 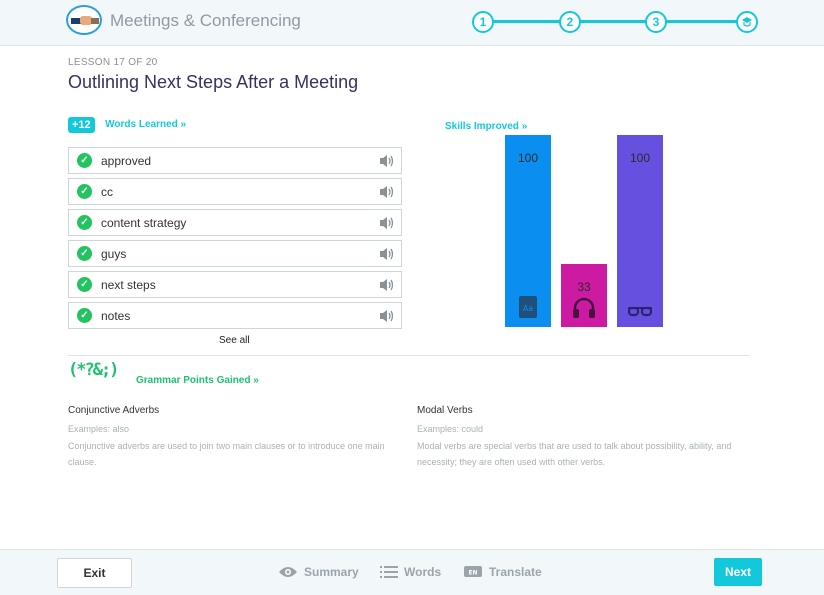 What do you see at coordinates (288, 571) in the screenshot?
I see `eye-icon` at bounding box center [288, 571].